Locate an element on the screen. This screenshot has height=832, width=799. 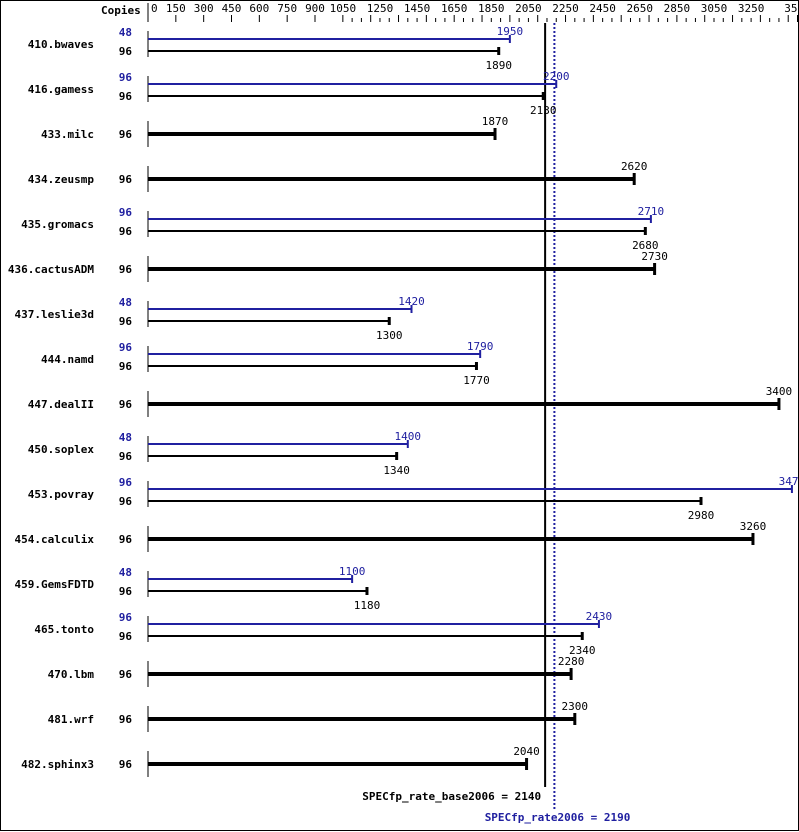
copies-header: Copies is located at coordinates (121, 10).